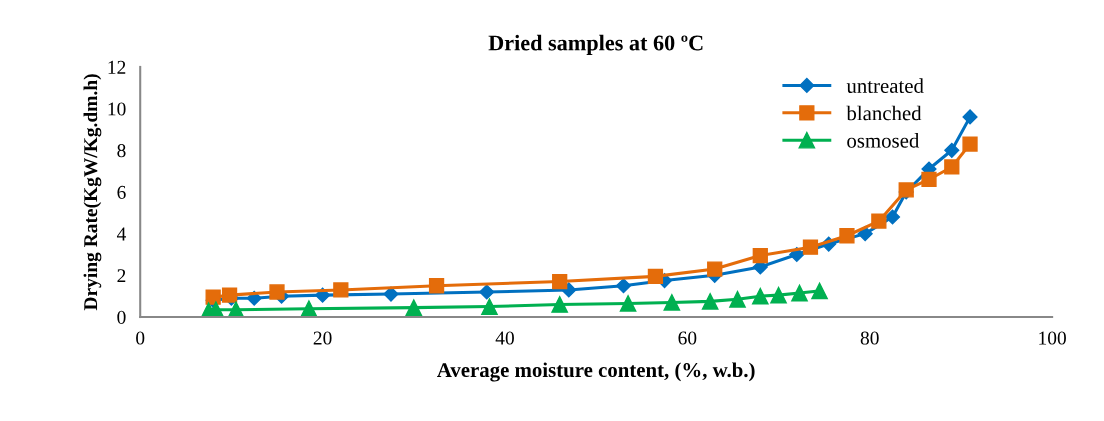  Describe the element at coordinates (504, 338) in the screenshot. I see `x-tick-label: 40` at that location.